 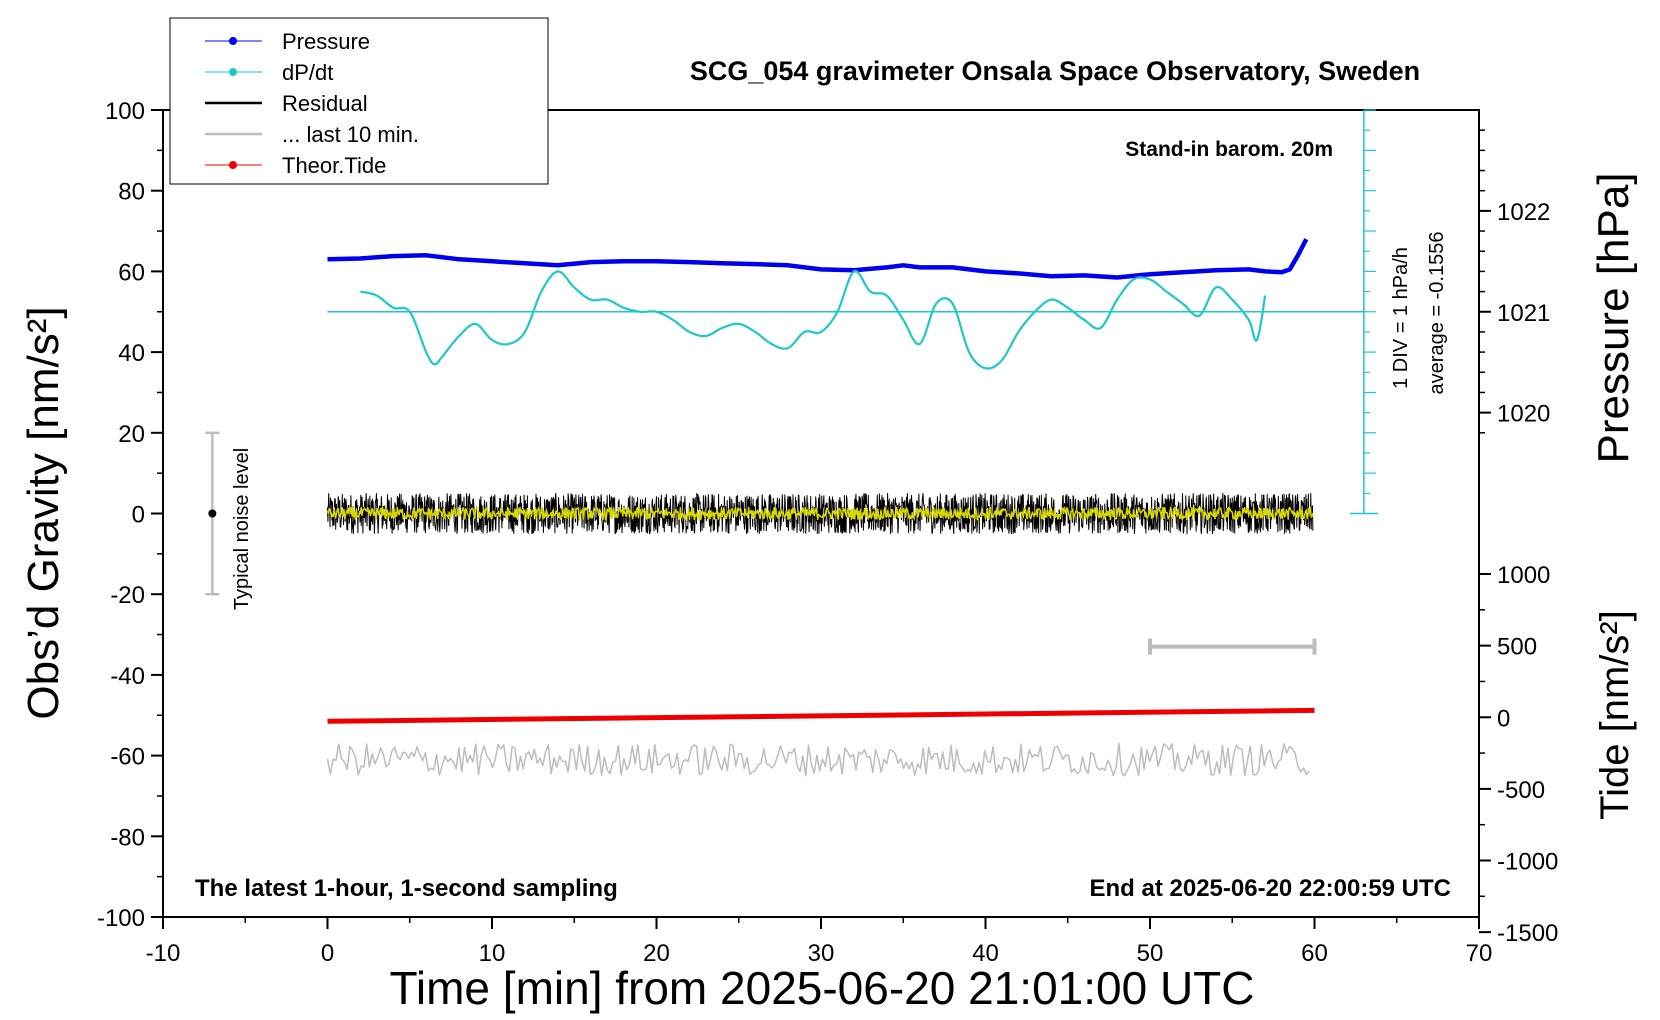 What do you see at coordinates (985, 953) in the screenshot?
I see `x-tick-label: 40` at bounding box center [985, 953].